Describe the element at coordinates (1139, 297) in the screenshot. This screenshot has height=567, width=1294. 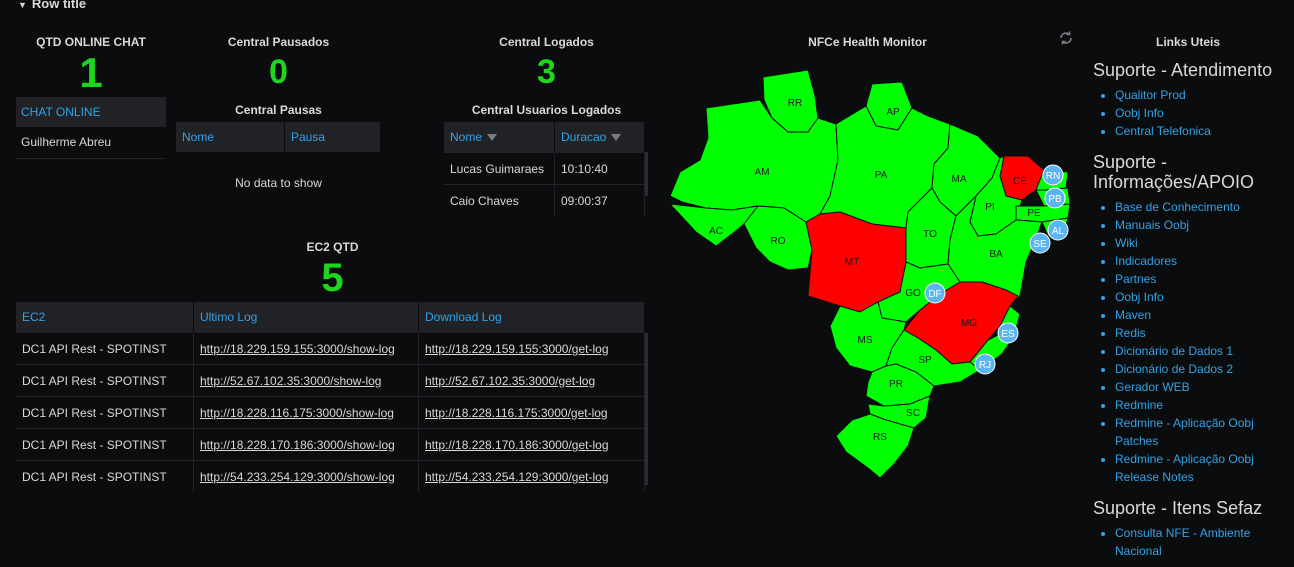
I see `link-oobj-info-2: Oobj Info` at that location.